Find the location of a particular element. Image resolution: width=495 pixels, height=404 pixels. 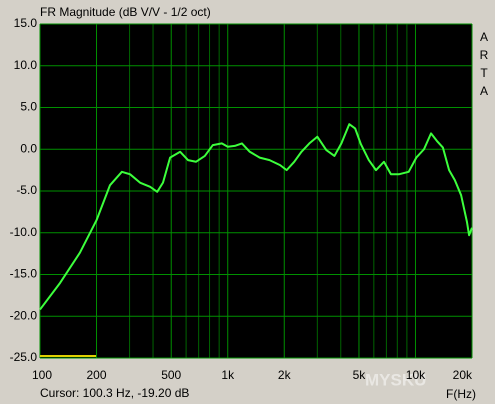

chart-title: FR Magnitude (dB V/V - 1/2 oct) is located at coordinates (125, 12).